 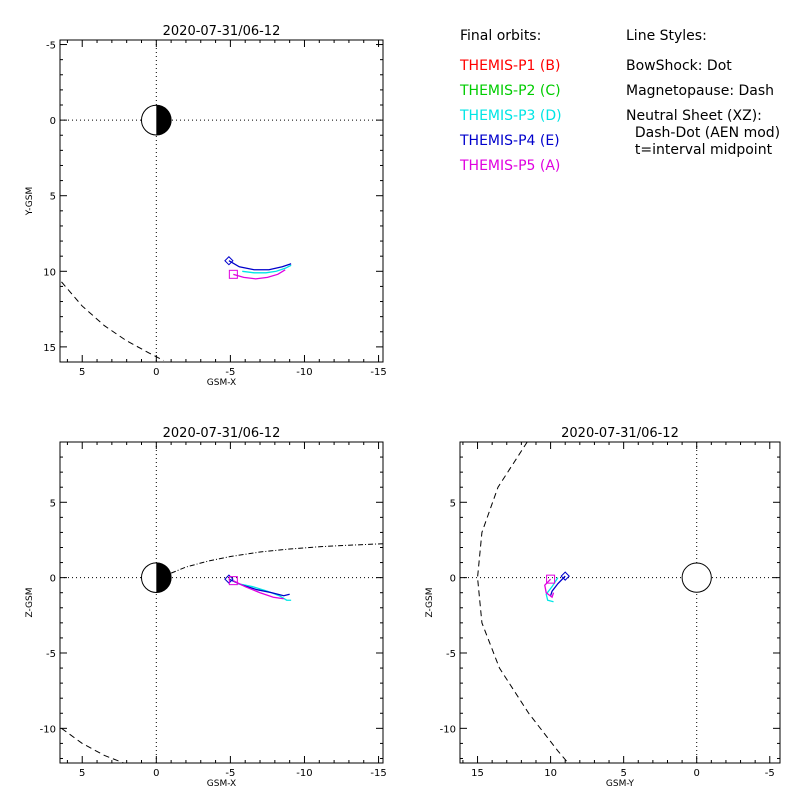 I want to click on x-axis-label: GSM-Y, so click(x=620, y=784).